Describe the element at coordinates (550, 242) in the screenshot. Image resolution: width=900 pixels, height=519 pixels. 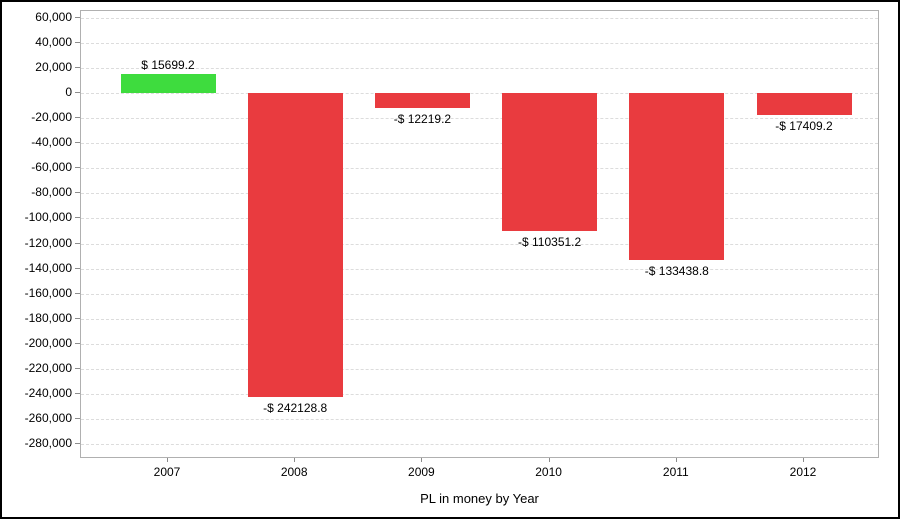
I see `bar-value-label-2010: -$ 110351.2` at that location.